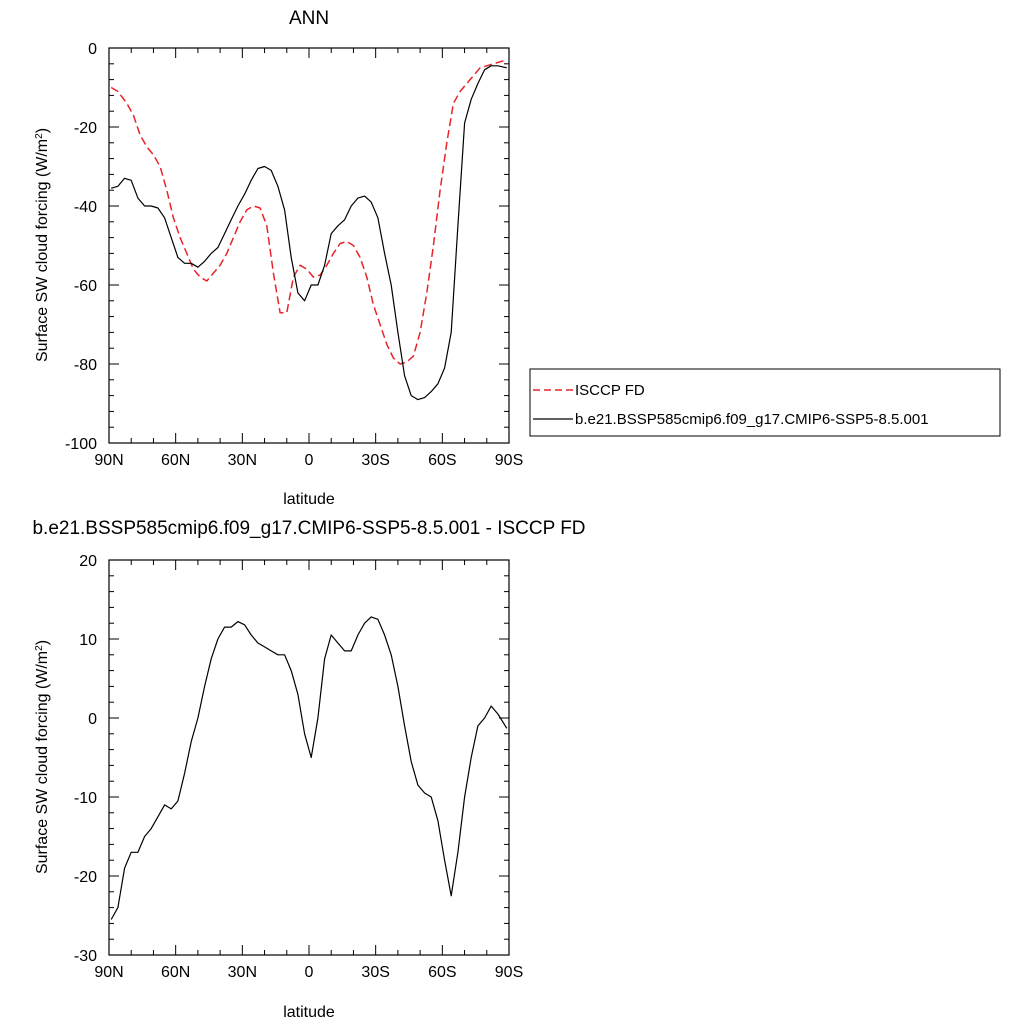 This screenshot has width=1024, height=1024. Describe the element at coordinates (509, 460) in the screenshot. I see `top-x-tick-label: 90S` at that location.